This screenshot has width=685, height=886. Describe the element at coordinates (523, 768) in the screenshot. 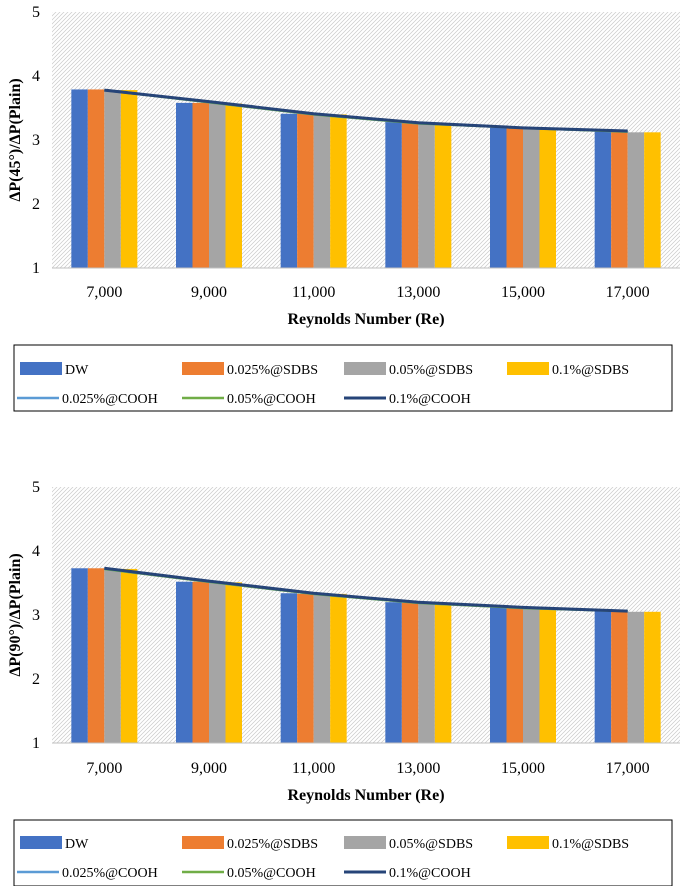

I see `x-tick-label: 15,000` at that location.